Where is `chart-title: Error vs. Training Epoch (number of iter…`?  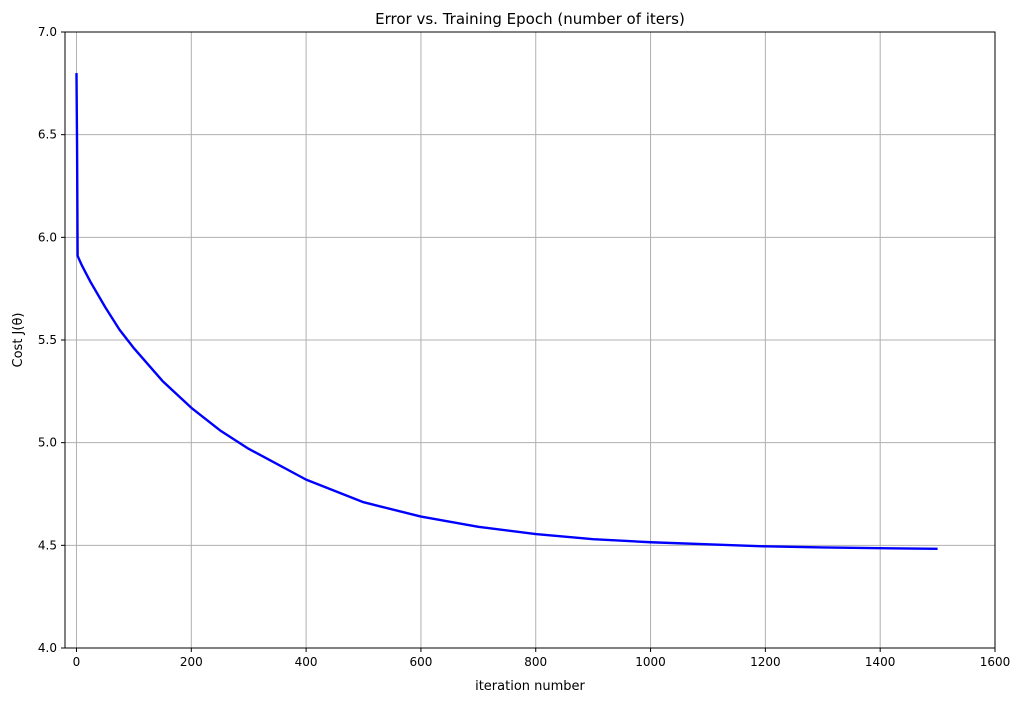
chart-title: Error vs. Training Epoch (number of iter… is located at coordinates (530, 19).